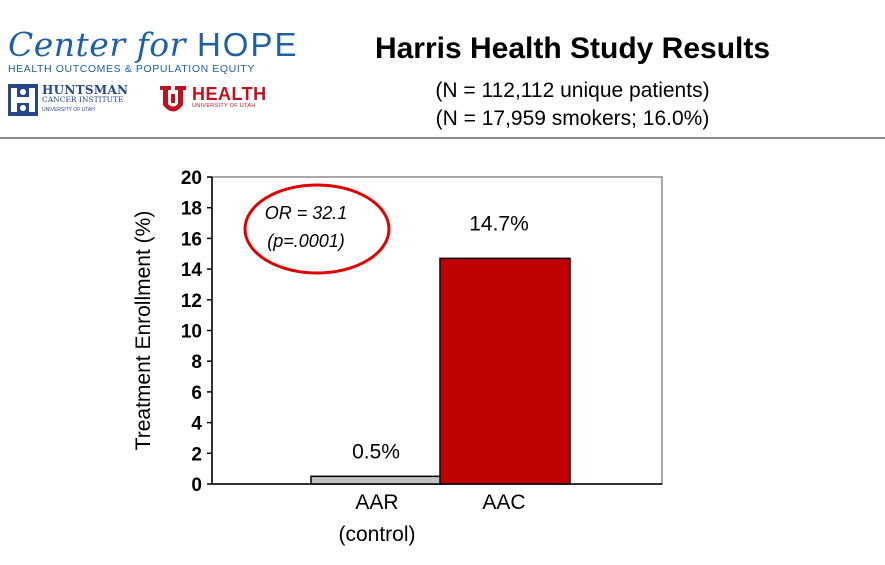  I want to click on huntsman-emblem-icon, so click(23, 100).